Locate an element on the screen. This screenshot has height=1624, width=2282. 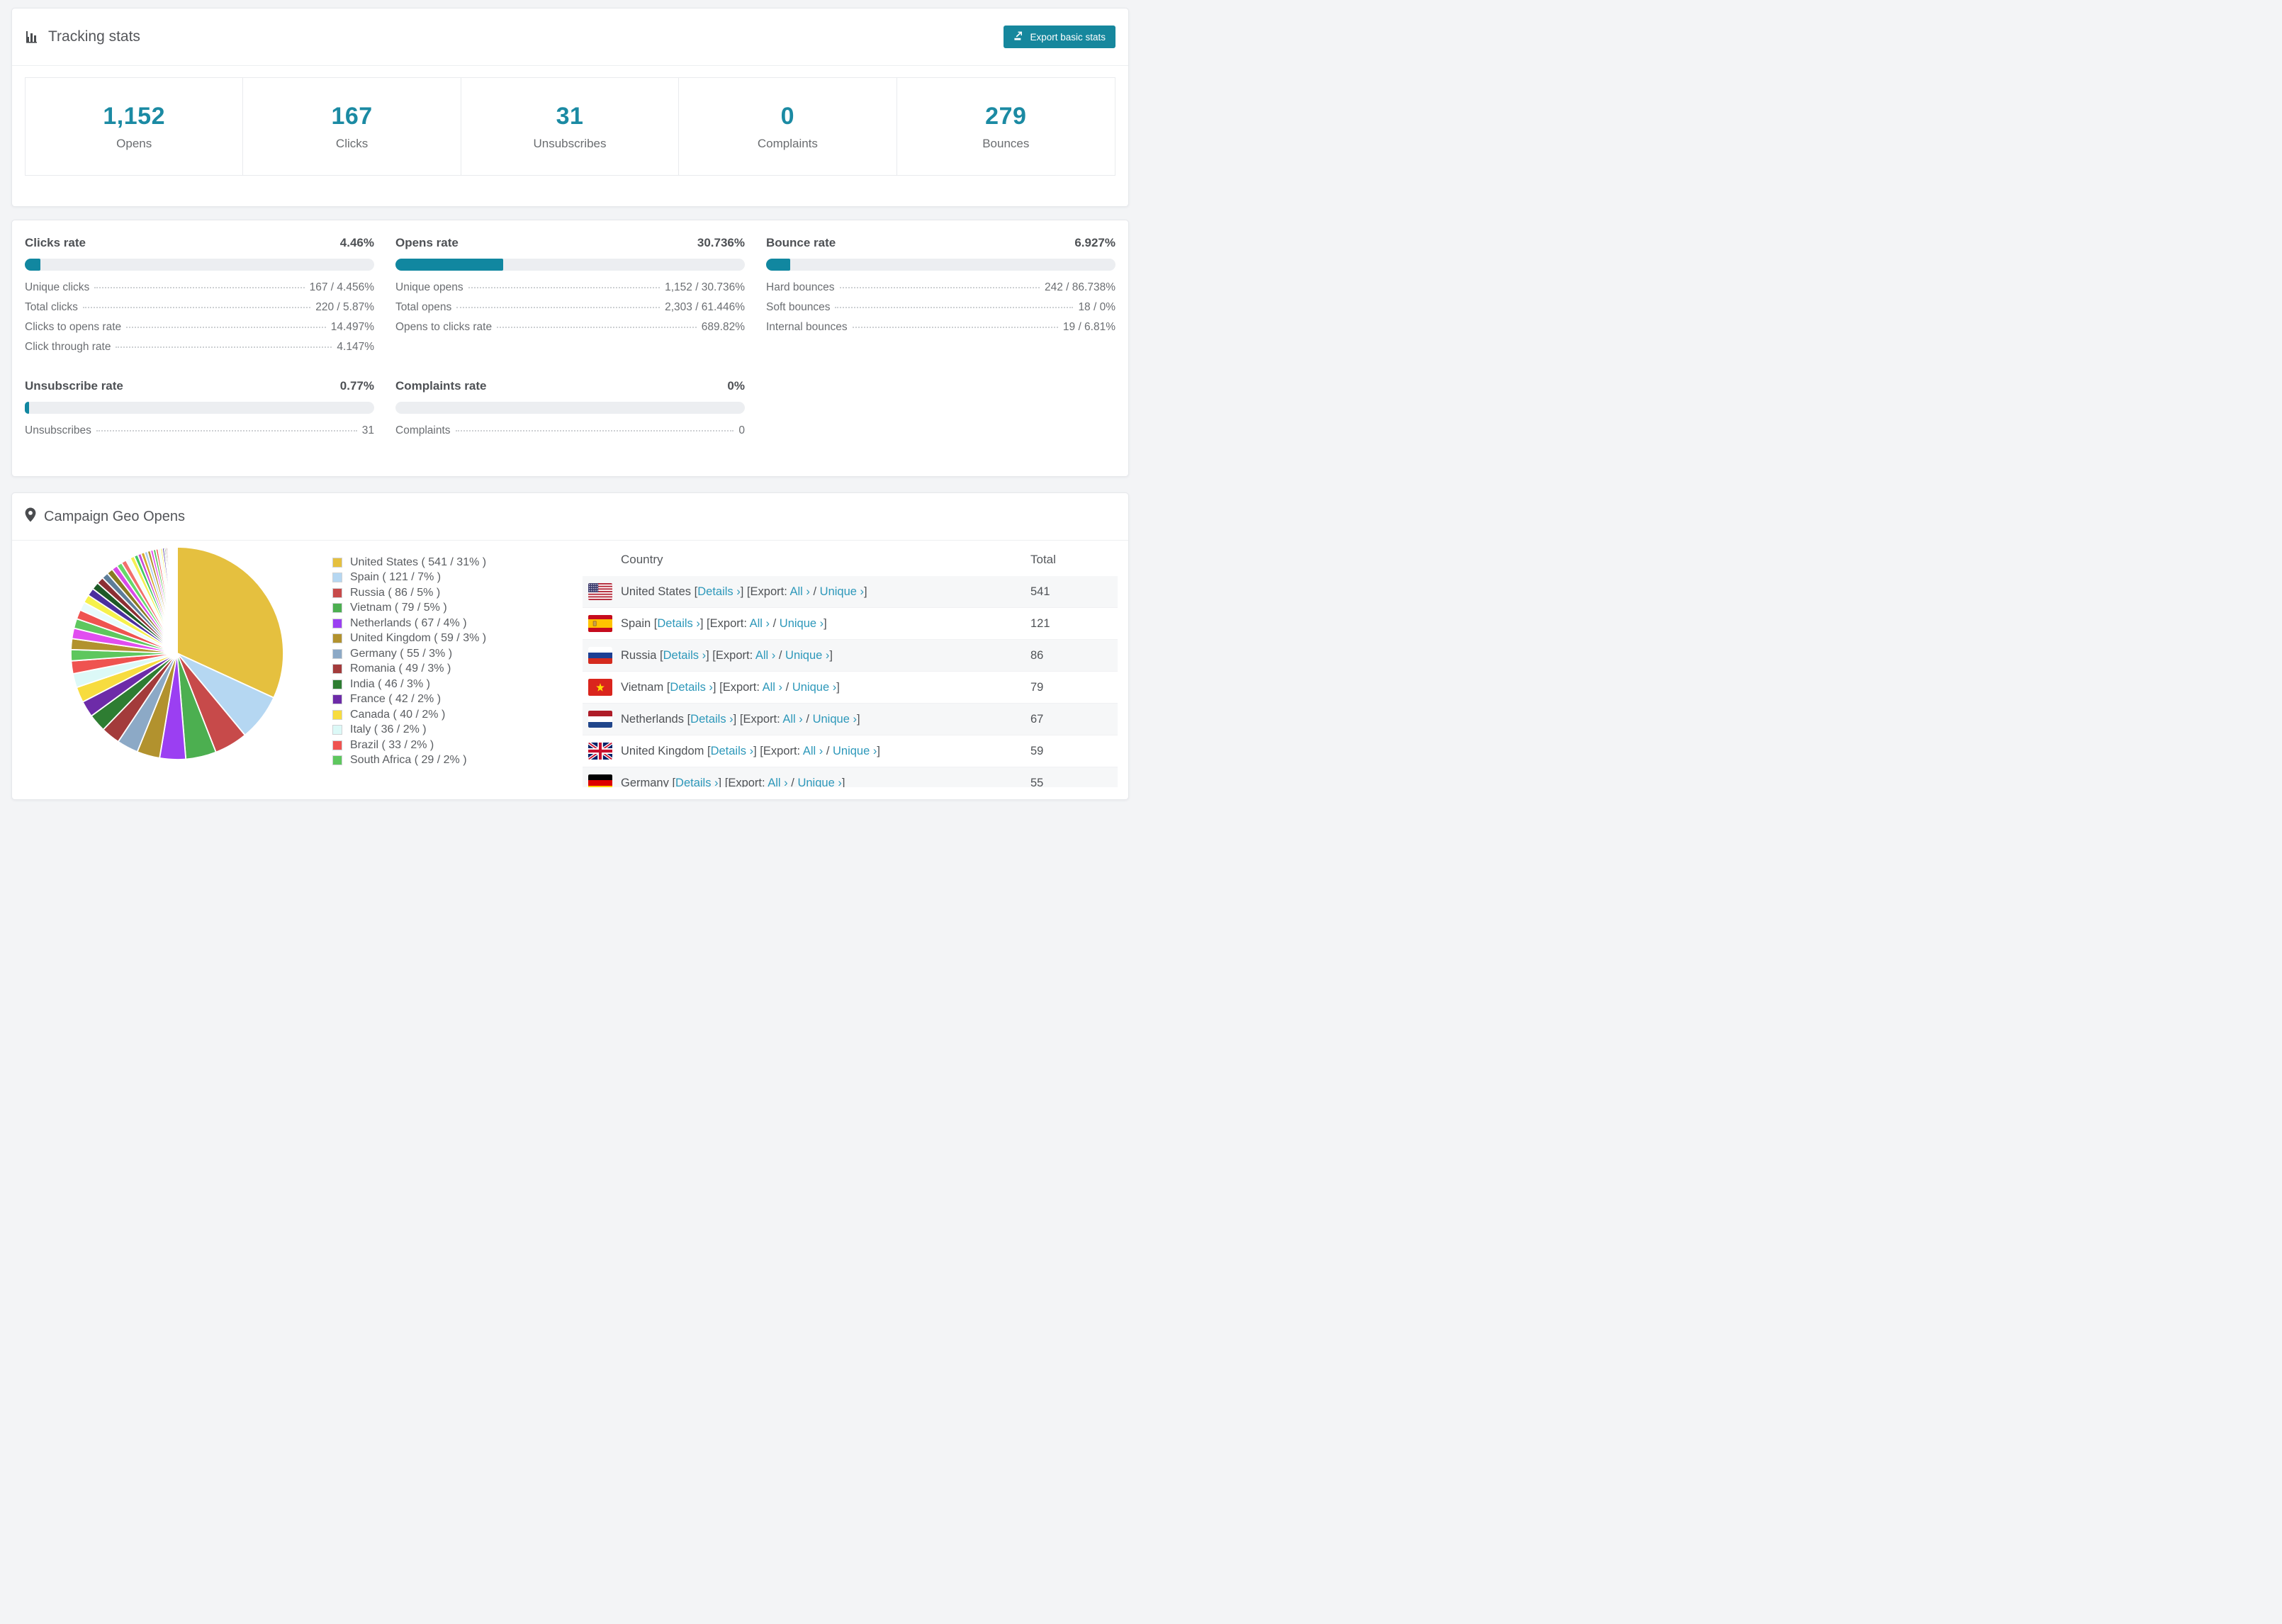
legend-item-fr: France ( 42 / 2% ) is located at coordinates (409, 700).